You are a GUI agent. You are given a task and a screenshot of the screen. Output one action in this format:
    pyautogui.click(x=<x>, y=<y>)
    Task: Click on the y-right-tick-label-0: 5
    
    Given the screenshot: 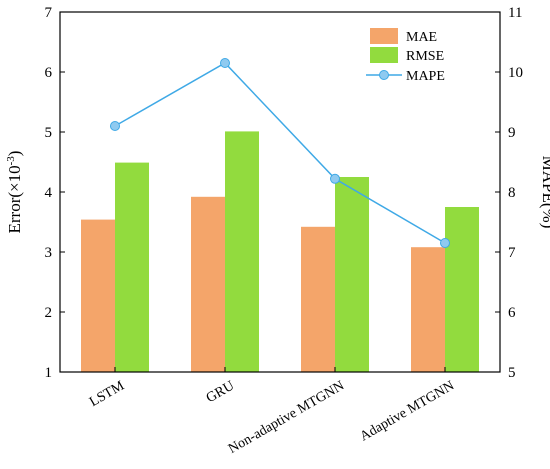 What is the action you would take?
    pyautogui.click(x=512, y=373)
    